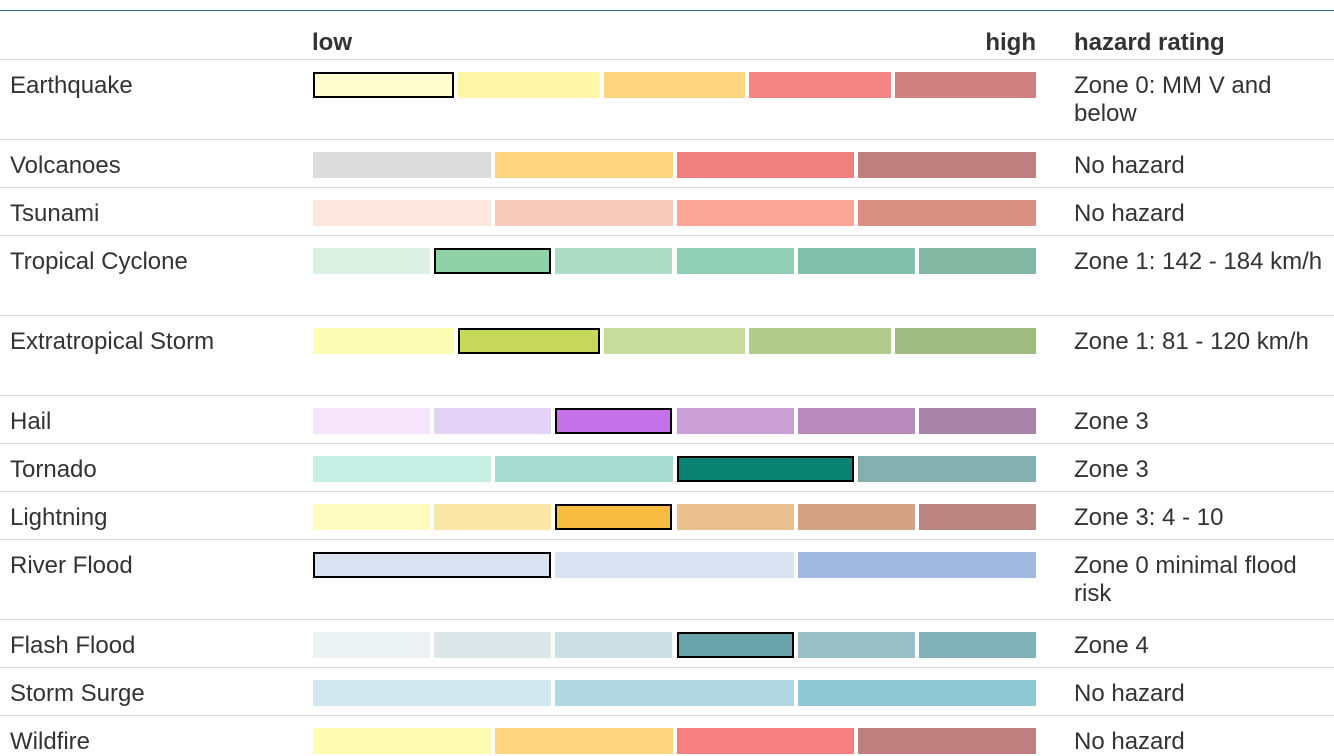 This screenshot has width=1334, height=756. I want to click on hazard-rating: Zone 1: 142 - 184 km/h, so click(1198, 261).